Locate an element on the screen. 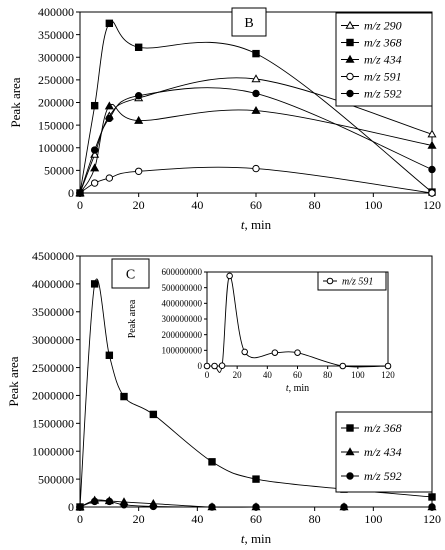  y-tick-label: 500000000 is located at coordinates (182, 288).